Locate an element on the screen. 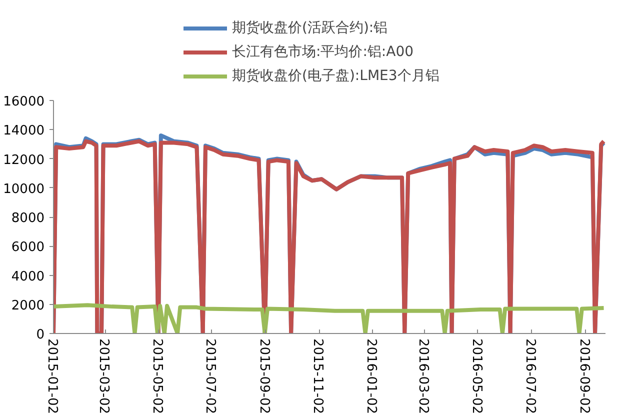 Image resolution: width=619 pixels, height=417 pixels. x-tick-label: 2015-05-02 is located at coordinates (156, 376).